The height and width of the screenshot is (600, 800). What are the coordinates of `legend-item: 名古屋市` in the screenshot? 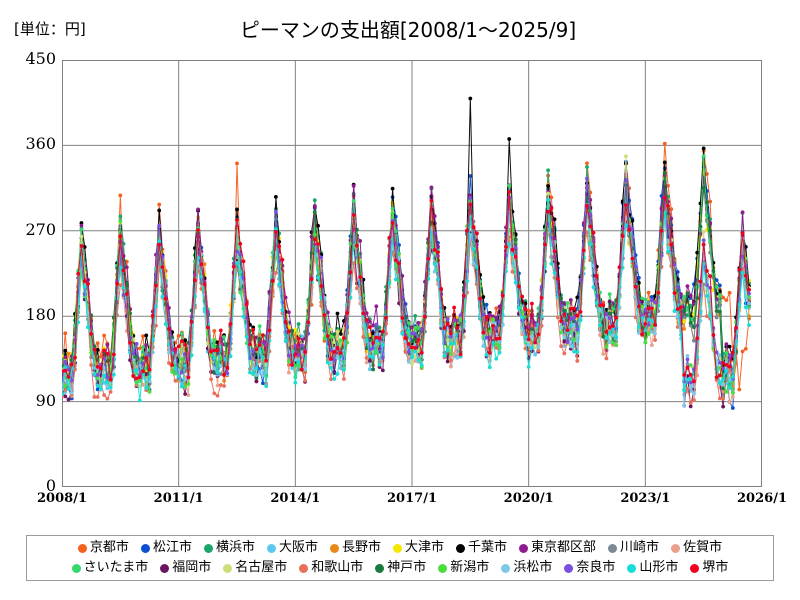 It's located at (255, 568).